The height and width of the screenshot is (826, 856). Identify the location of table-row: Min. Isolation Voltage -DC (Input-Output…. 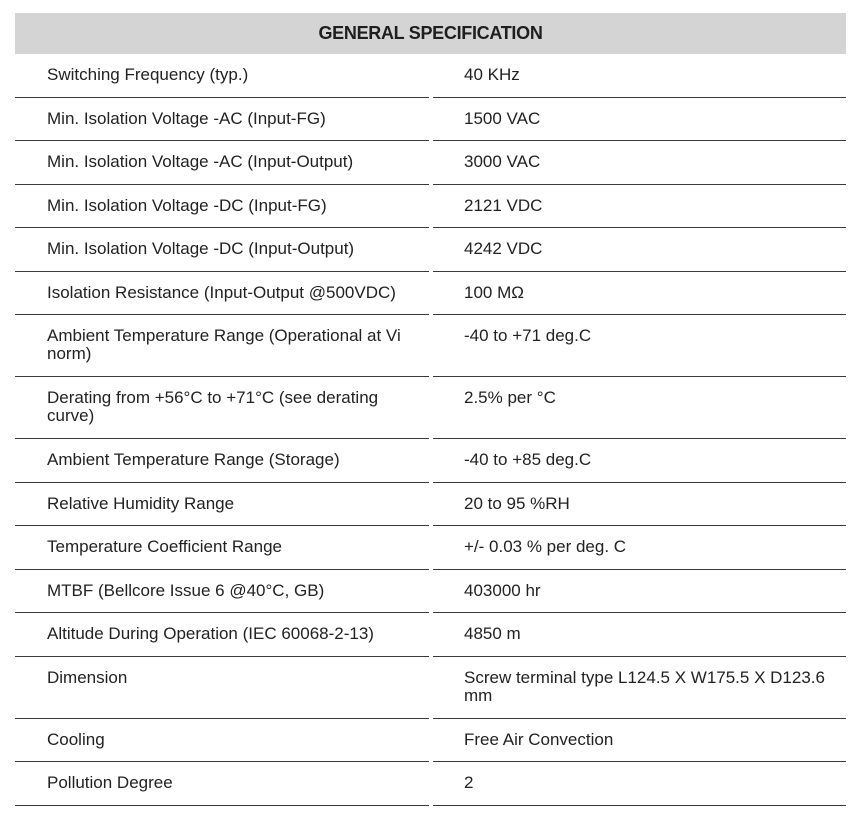
(430, 250).